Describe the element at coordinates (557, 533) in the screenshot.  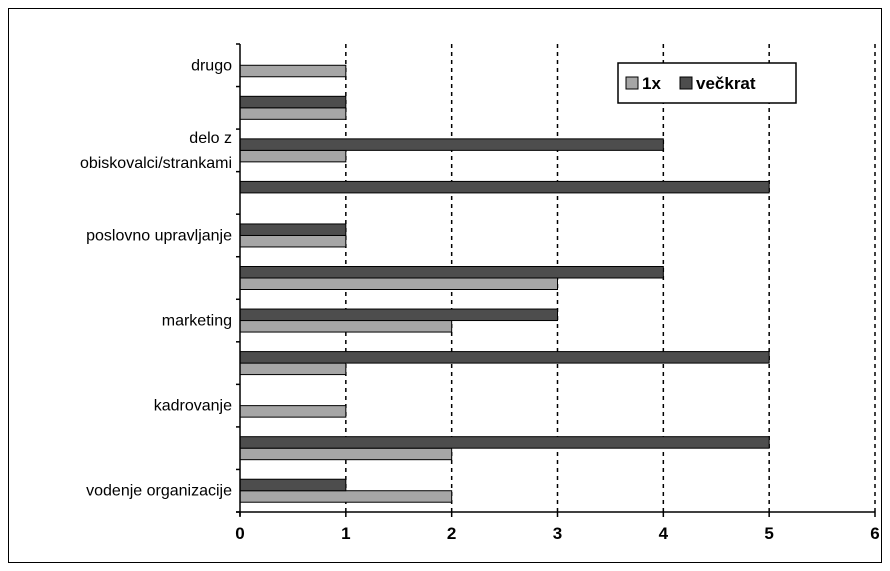
I see `x-tick-label-3: 3` at that location.